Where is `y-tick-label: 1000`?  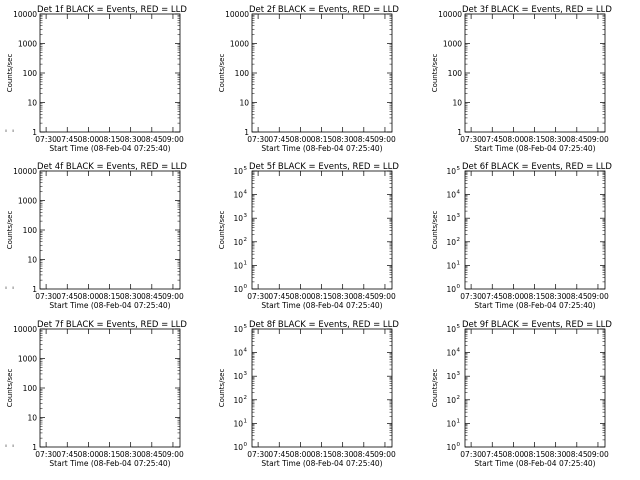 y-tick-label: 1000 is located at coordinates (452, 44).